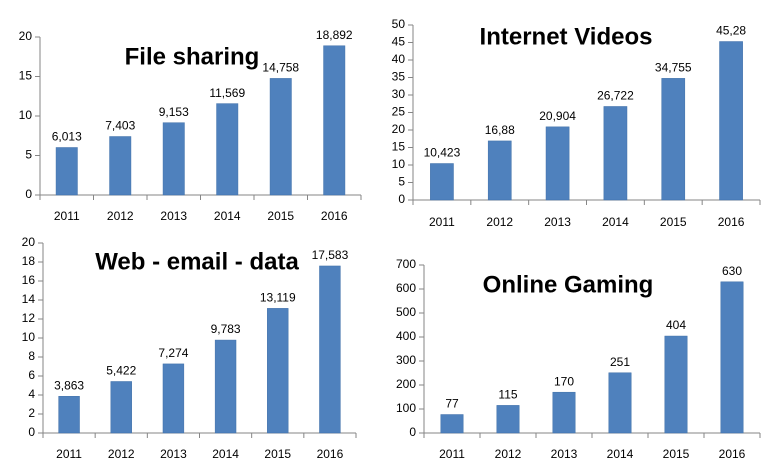 The width and height of the screenshot is (774, 475). What do you see at coordinates (399, 24) in the screenshot?
I see `y-tick-label: 50` at bounding box center [399, 24].